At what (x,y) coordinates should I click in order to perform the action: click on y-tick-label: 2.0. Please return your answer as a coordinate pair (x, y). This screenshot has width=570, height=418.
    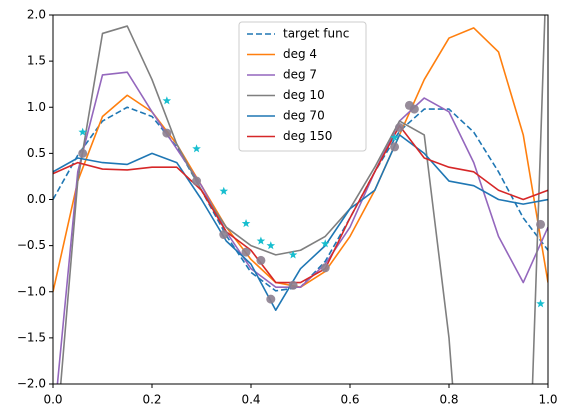
    Looking at the image, I should click on (36, 15).